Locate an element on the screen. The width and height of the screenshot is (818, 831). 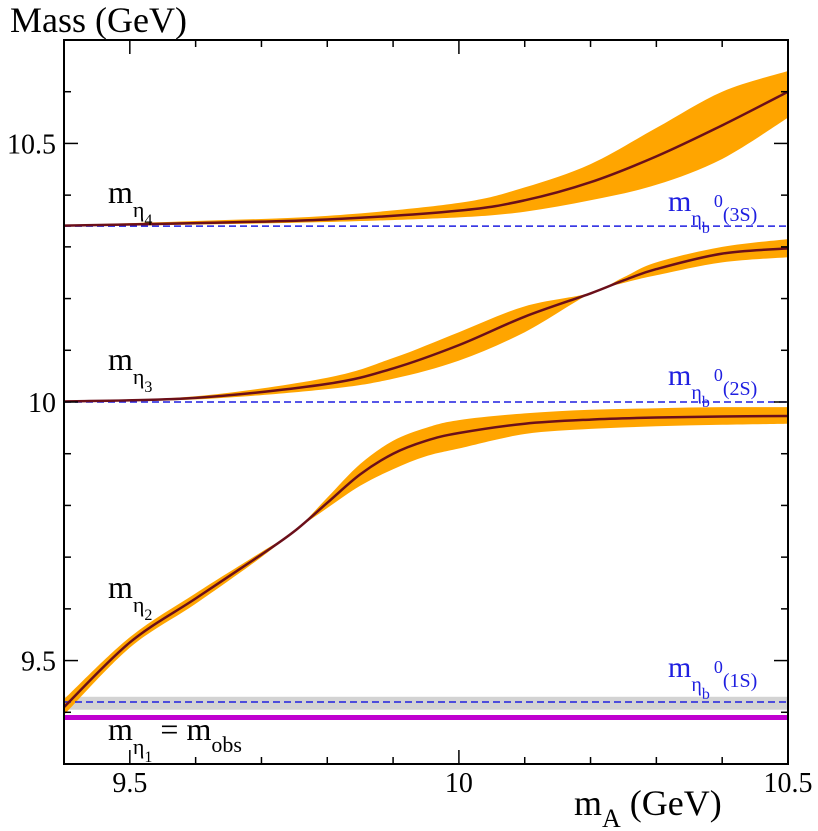
eta_b0_2S-label-sup: 0 is located at coordinates (718, 375).